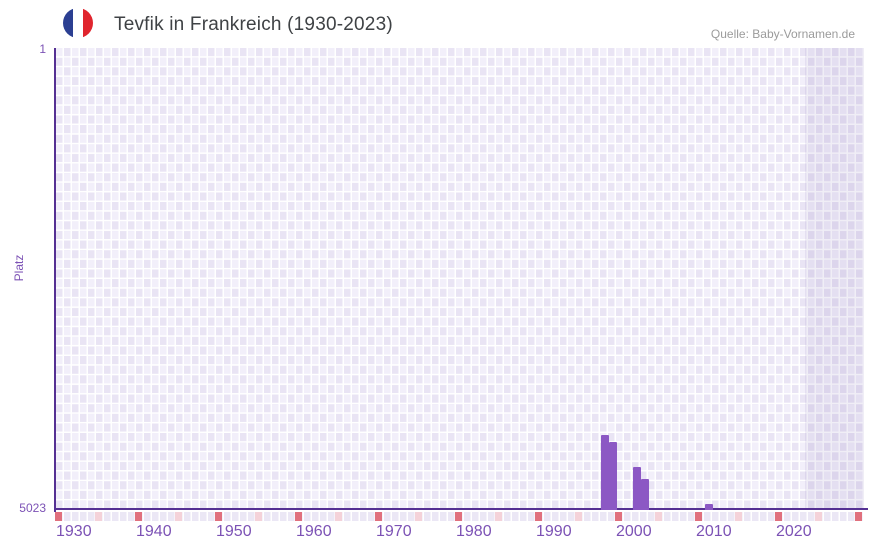  I want to click on rank-bar-1998, so click(613, 475).